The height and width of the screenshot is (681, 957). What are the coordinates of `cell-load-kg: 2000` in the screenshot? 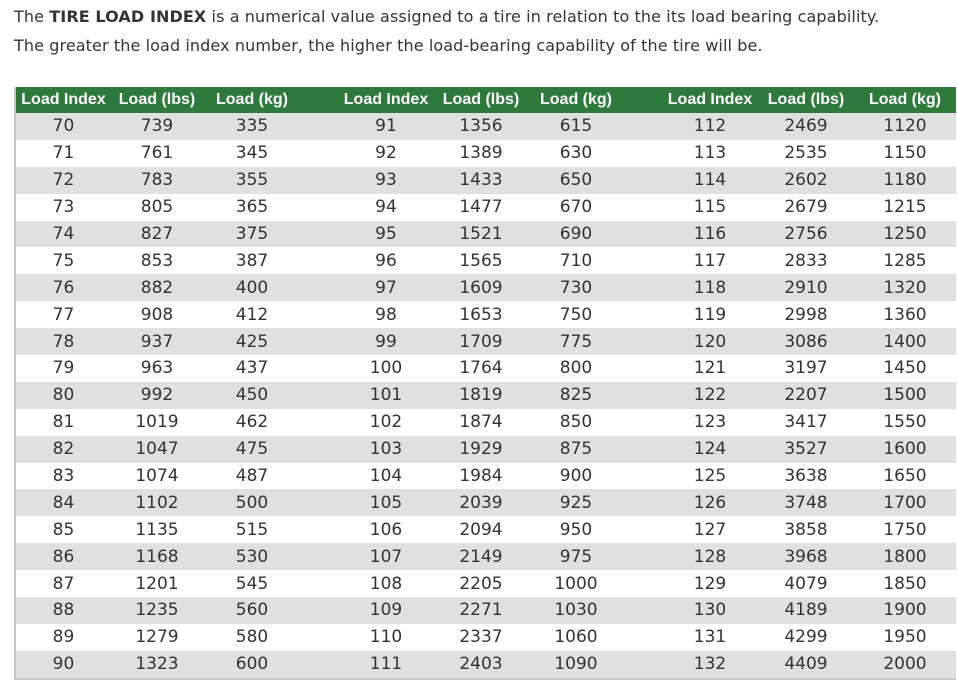 It's located at (905, 664).